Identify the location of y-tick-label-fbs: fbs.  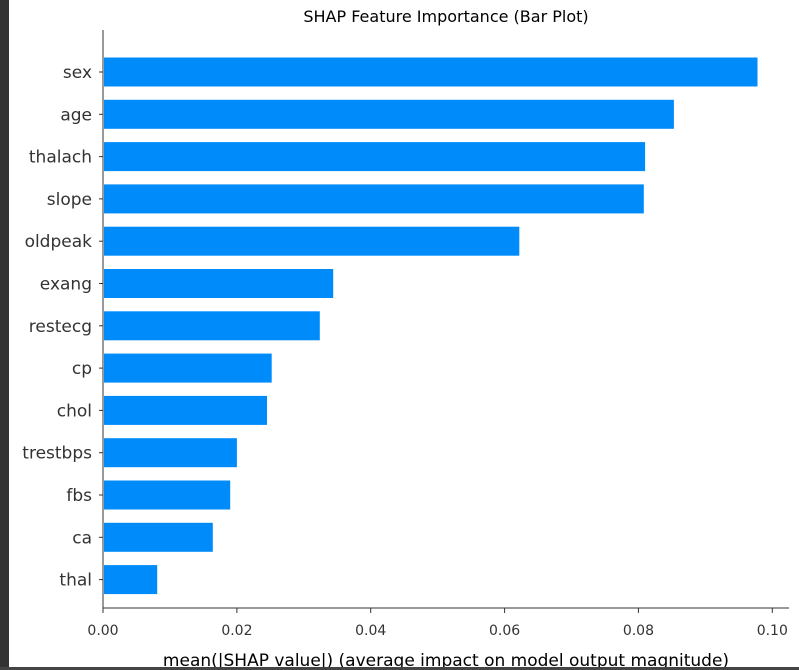
(79, 496).